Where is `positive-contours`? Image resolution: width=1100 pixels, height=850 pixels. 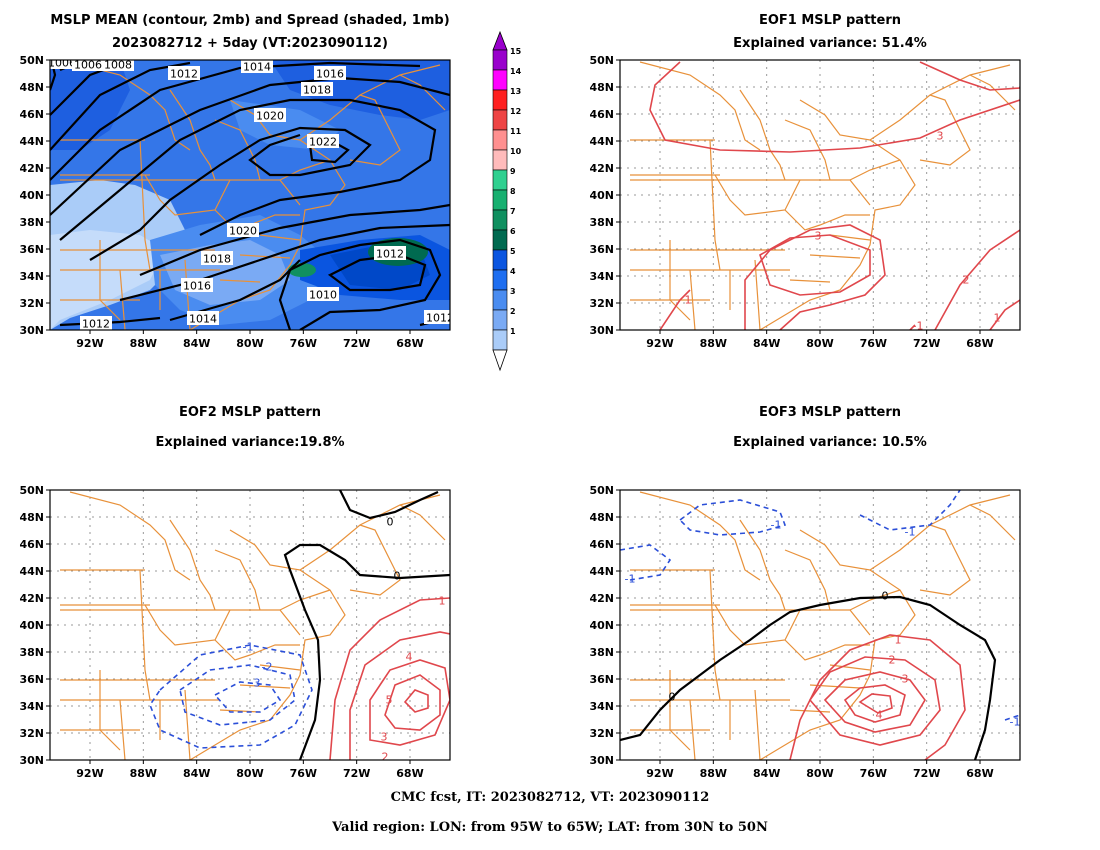 positive-contours is located at coordinates (389, 678).